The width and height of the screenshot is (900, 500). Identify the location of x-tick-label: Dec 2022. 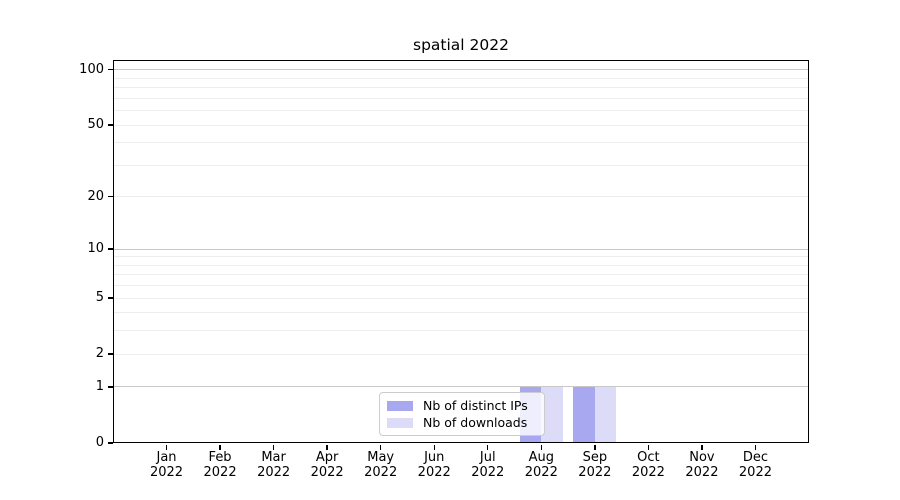
(755, 465).